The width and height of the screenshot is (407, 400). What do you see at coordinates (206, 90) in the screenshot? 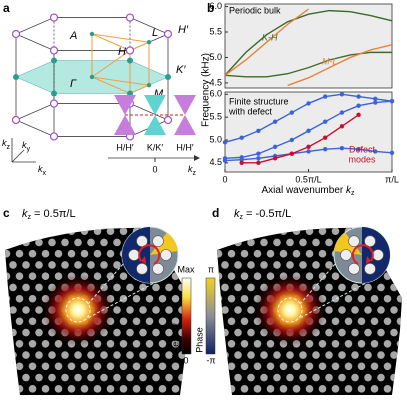
I see `y-axis-label: Frequency (kHz)` at bounding box center [206, 90].